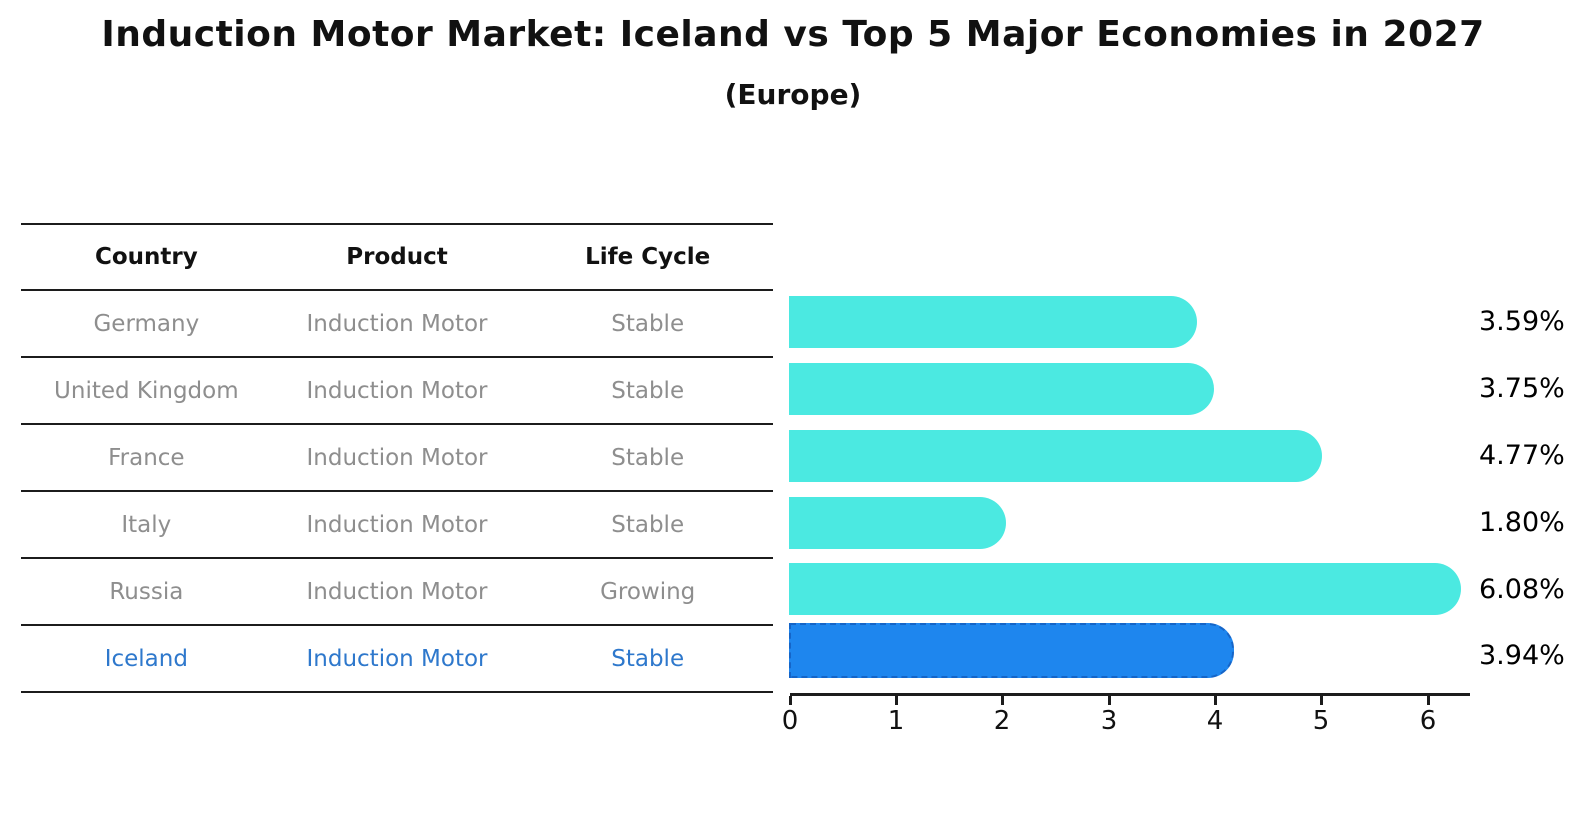 The image size is (1586, 823). Describe the element at coordinates (1125, 589) in the screenshot. I see `bar-russia` at that location.